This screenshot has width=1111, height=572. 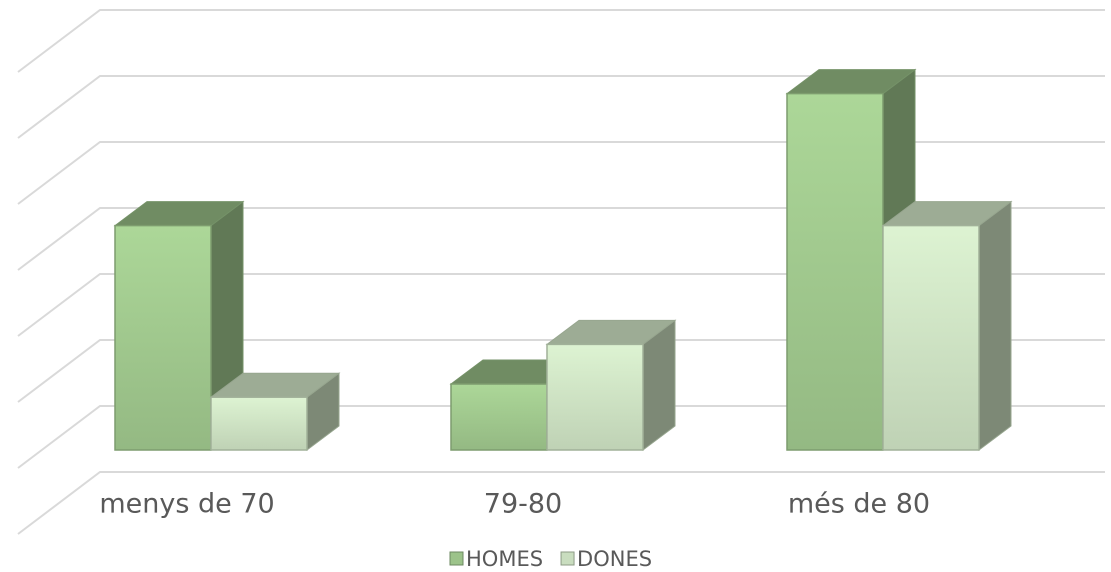 I want to click on x-tick-label: menys de 70, so click(x=186, y=504).